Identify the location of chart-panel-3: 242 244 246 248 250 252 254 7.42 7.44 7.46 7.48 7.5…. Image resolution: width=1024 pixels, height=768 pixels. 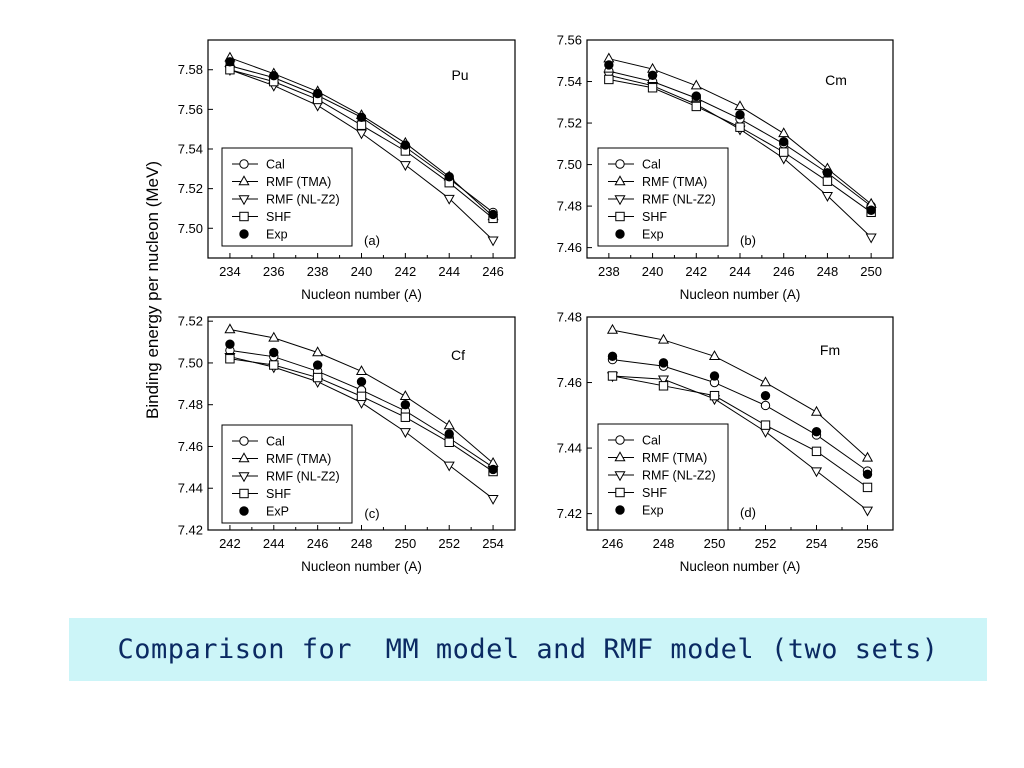
(347, 444).